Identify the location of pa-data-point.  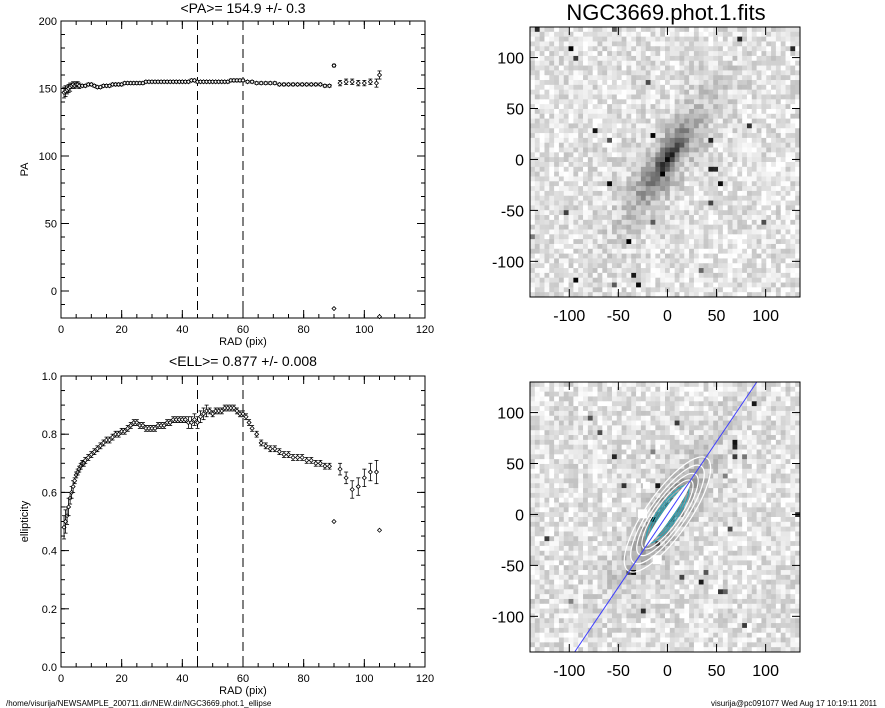
(149, 82).